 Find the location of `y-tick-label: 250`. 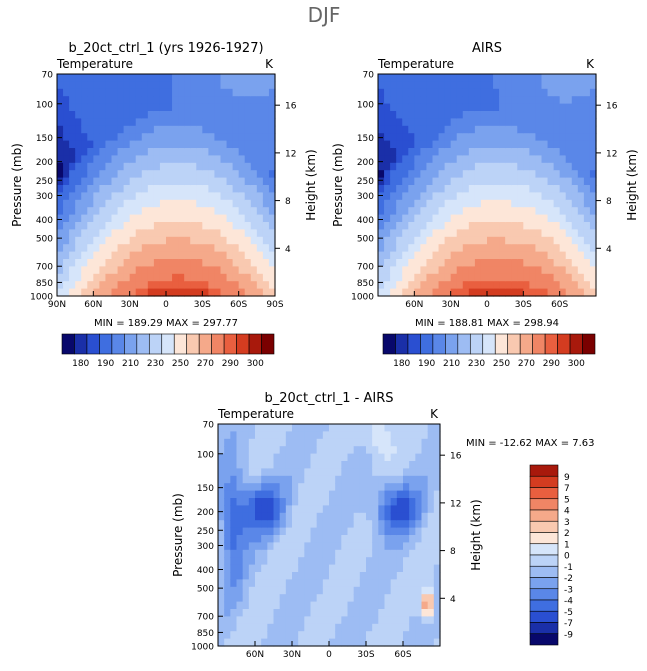

y-tick-label: 250 is located at coordinates (205, 532).